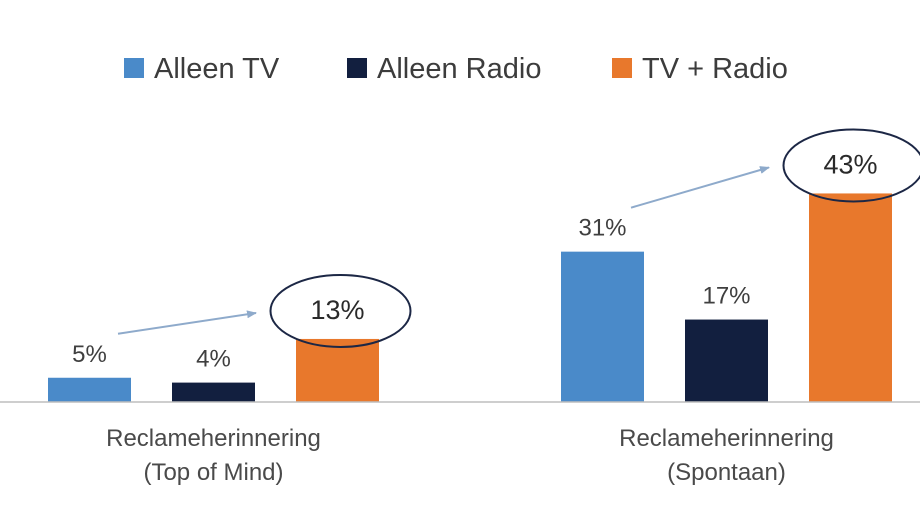  Describe the element at coordinates (715, 69) in the screenshot. I see `legend-label-tv-radio: TV + Radio` at that location.